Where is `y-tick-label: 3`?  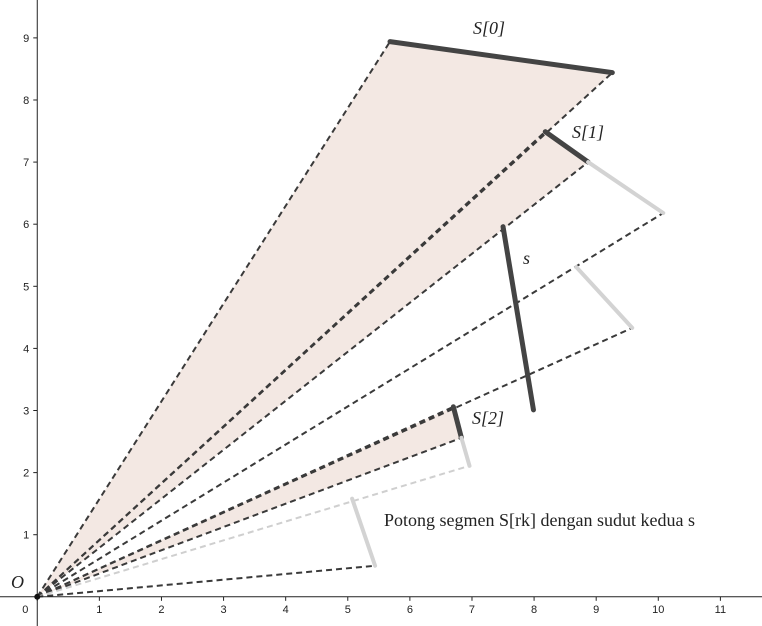
y-tick-label: 3 is located at coordinates (26, 412).